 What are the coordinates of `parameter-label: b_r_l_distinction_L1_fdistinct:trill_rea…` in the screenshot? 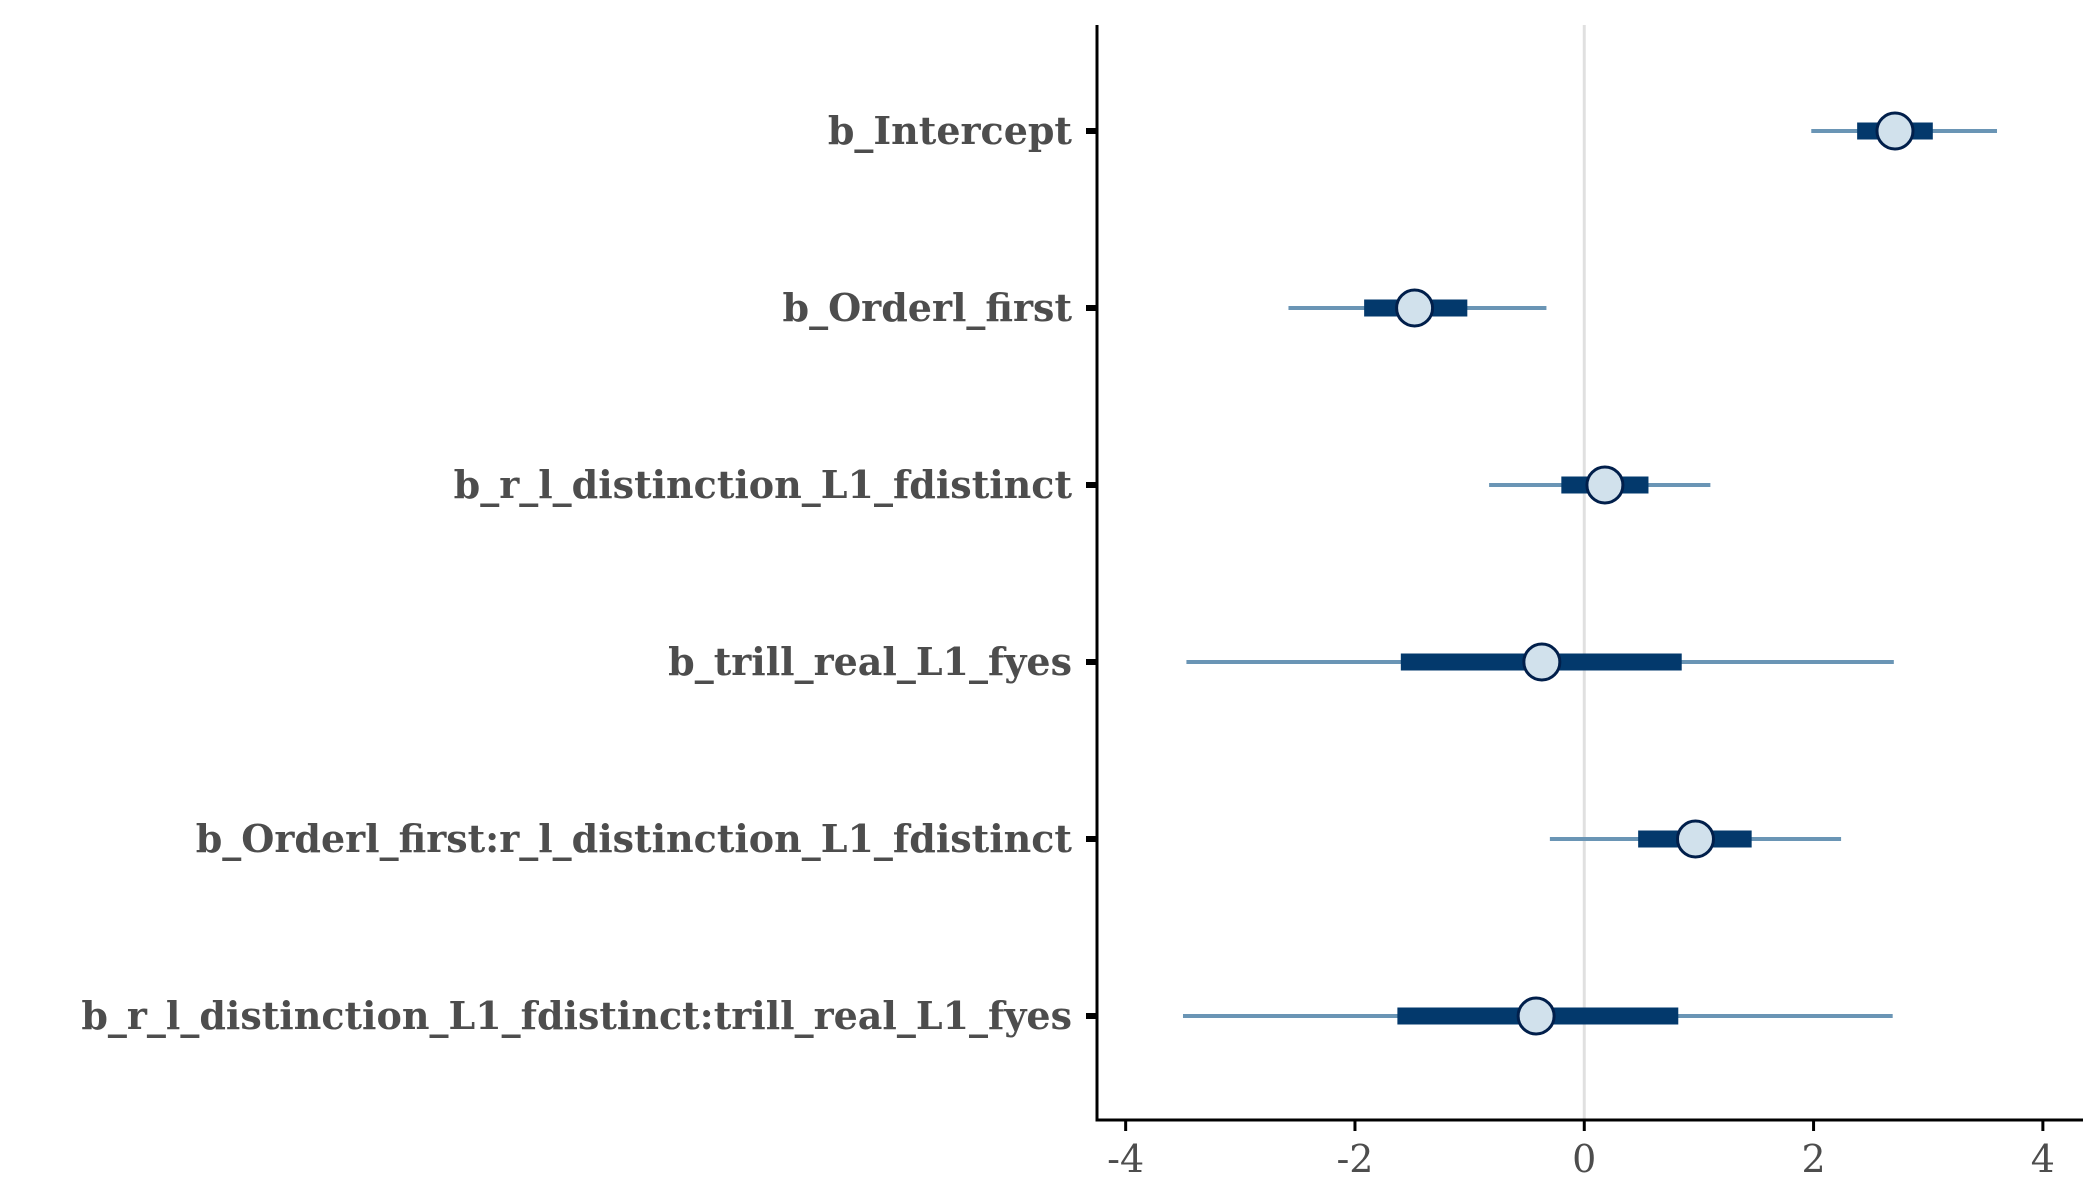 It's located at (576, 1015).